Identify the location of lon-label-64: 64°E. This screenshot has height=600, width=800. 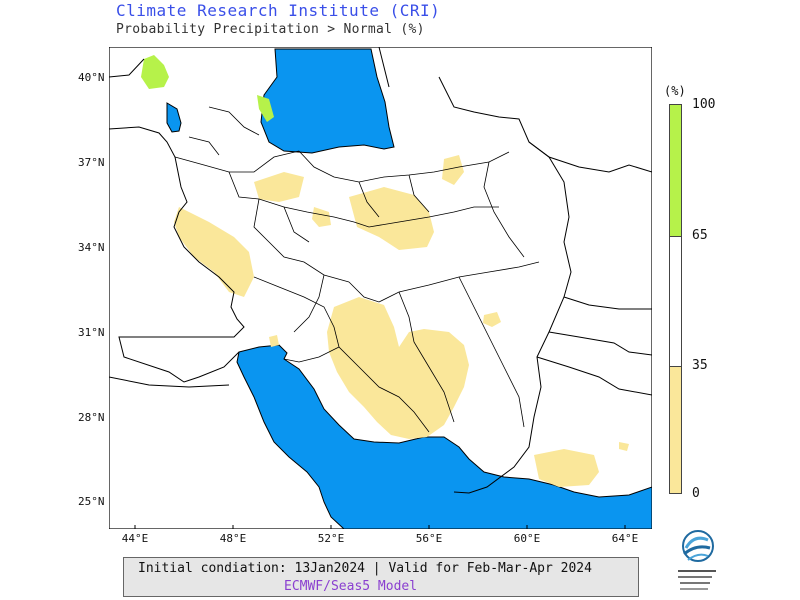
(625, 538).